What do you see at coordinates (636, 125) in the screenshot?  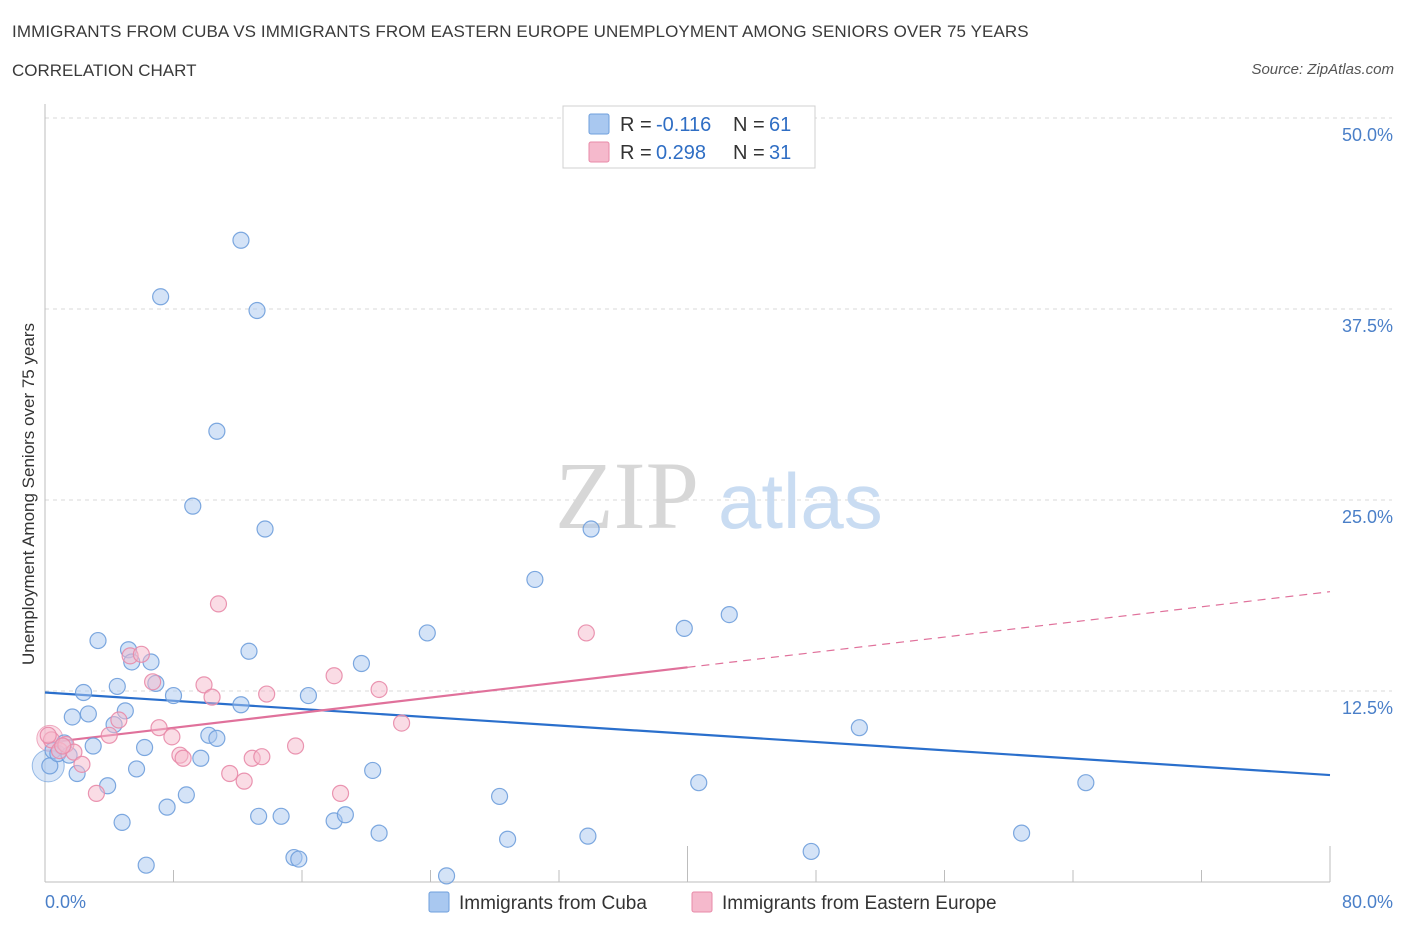 I see `legend-r-label-1: R =` at bounding box center [636, 125].